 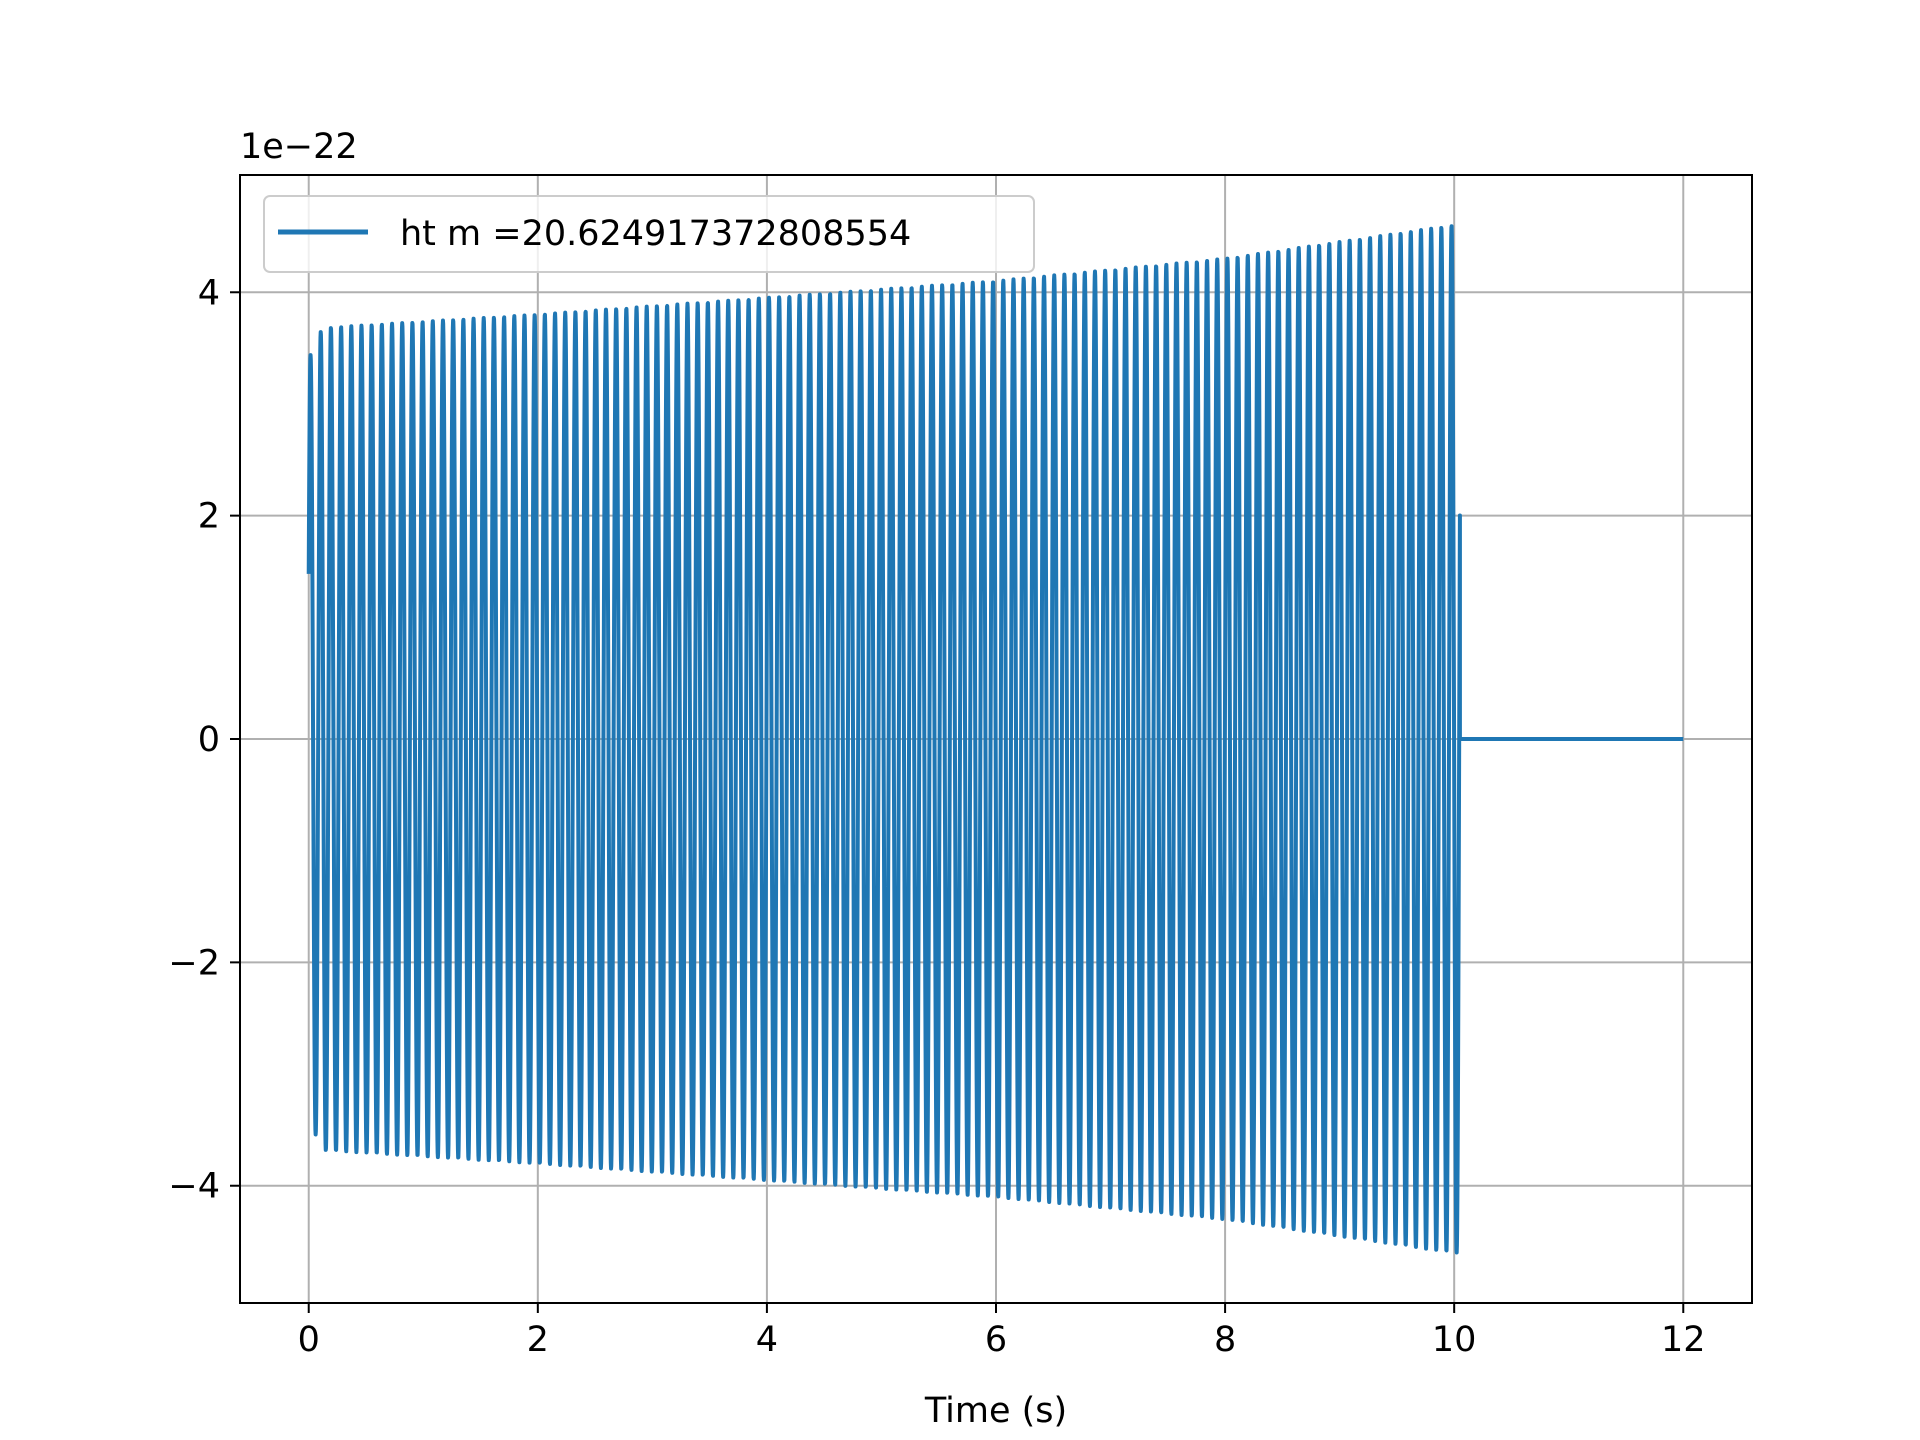 What do you see at coordinates (767, 1340) in the screenshot?
I see `x-tick-label: 4` at bounding box center [767, 1340].